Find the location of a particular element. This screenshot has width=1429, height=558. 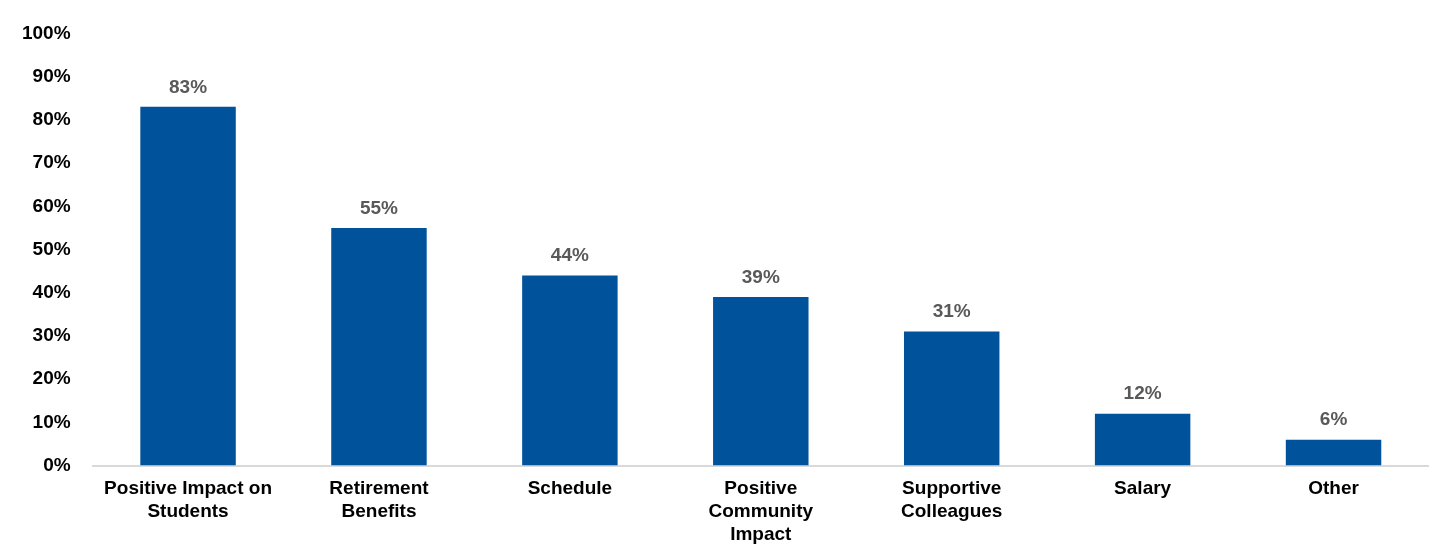

data-label: 12% is located at coordinates (1142, 393).